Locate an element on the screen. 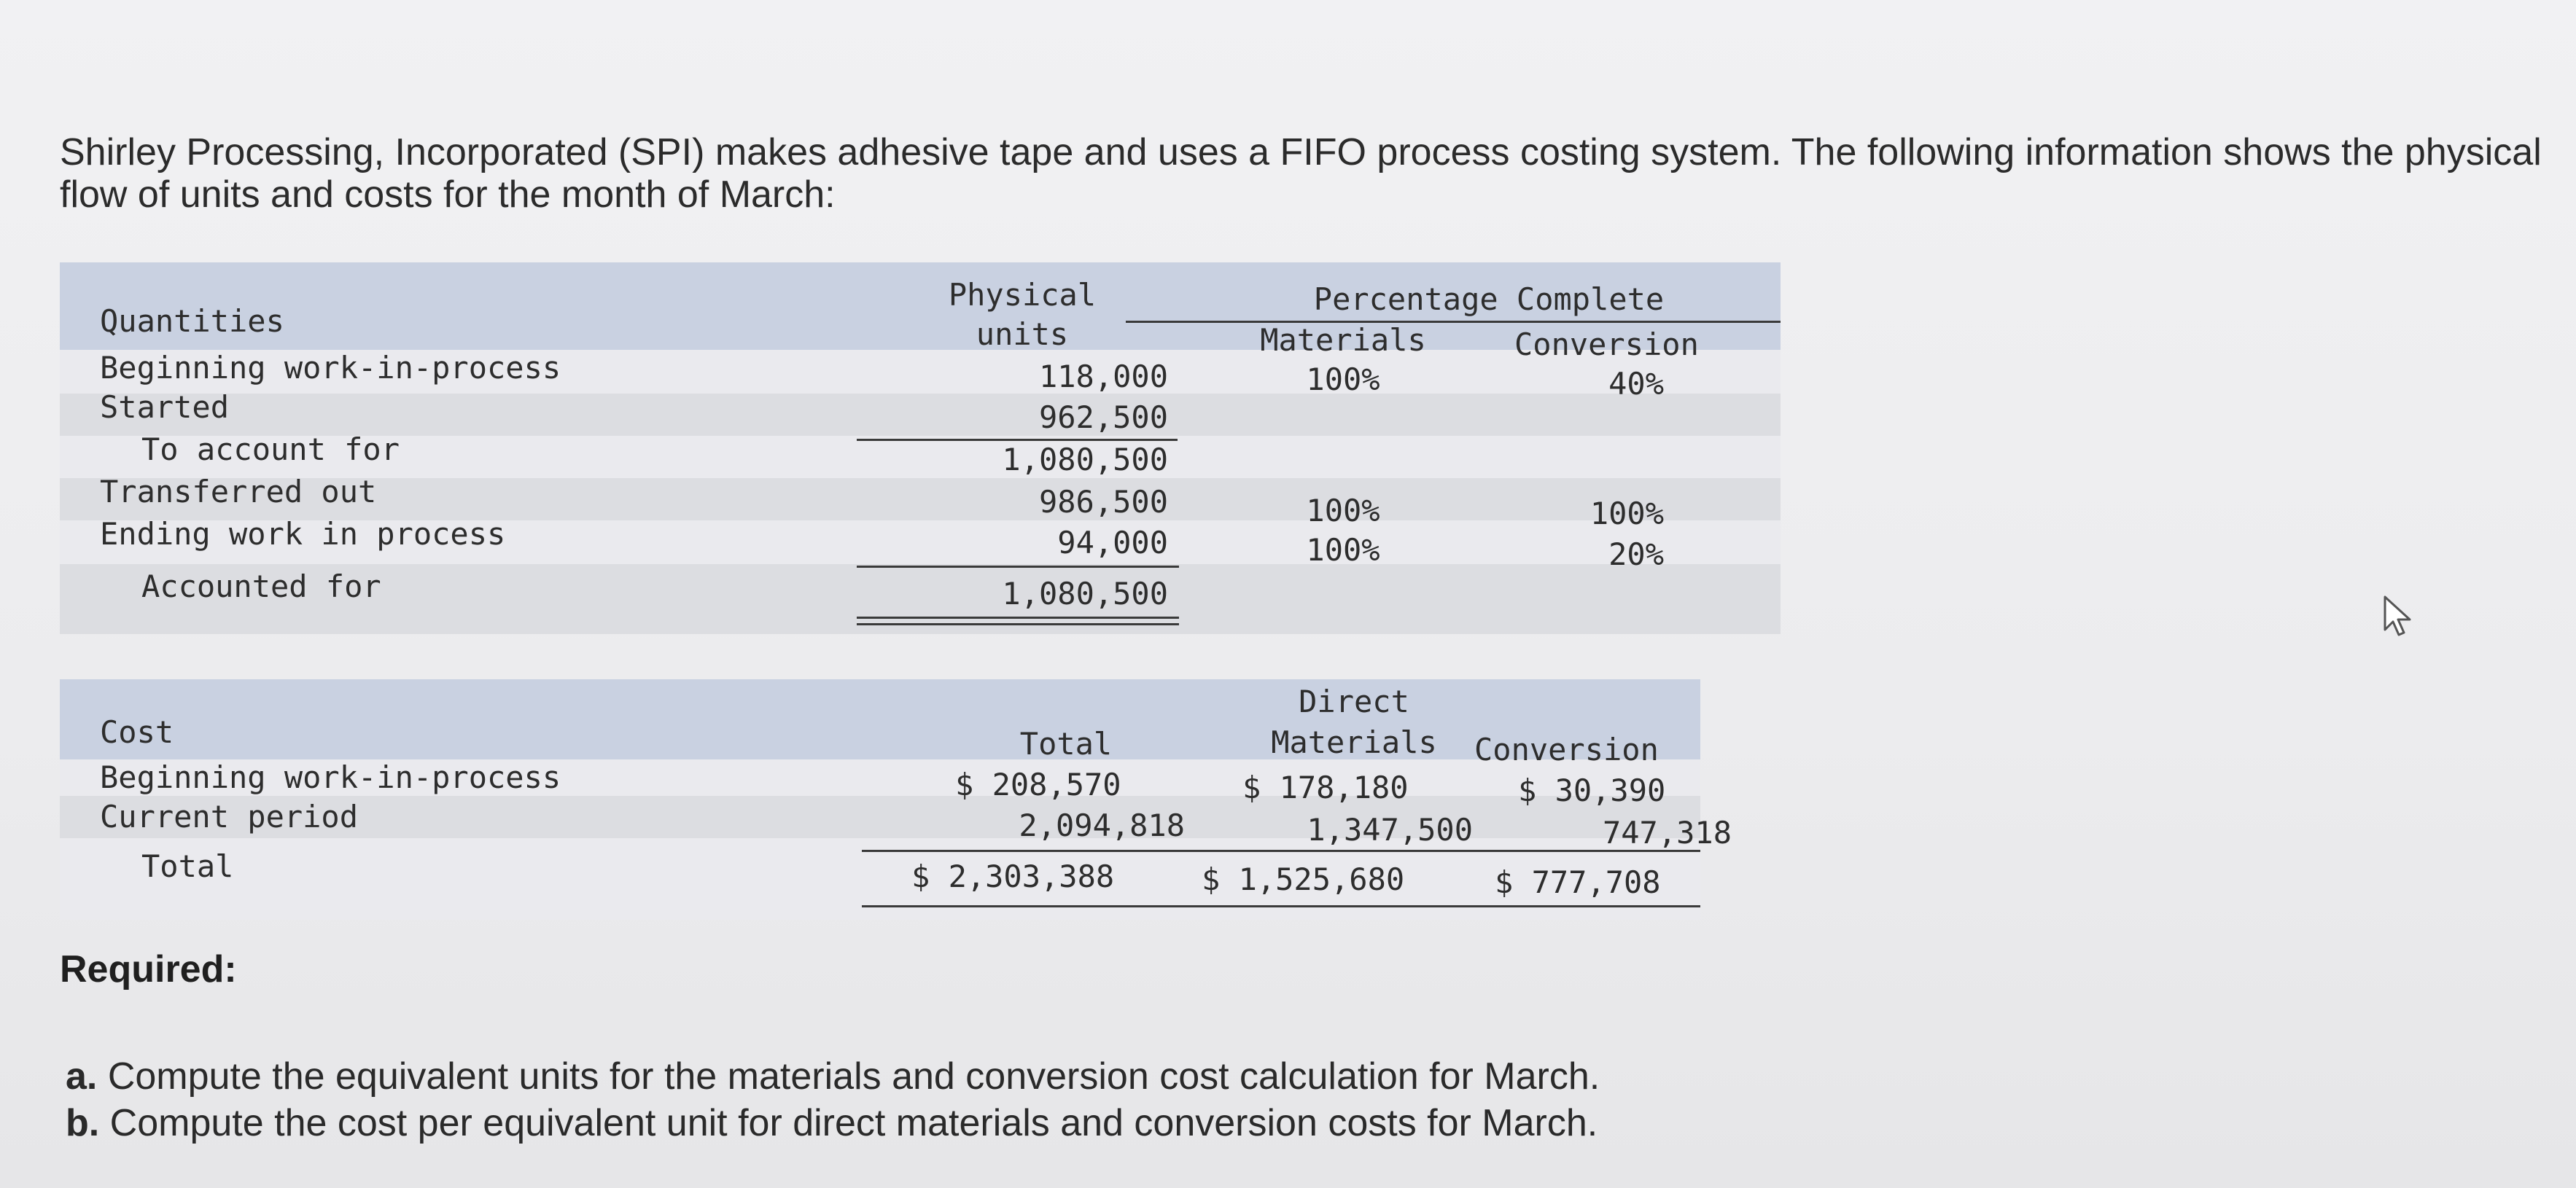 This screenshot has height=1188, width=2576. conversion-header: Conversion is located at coordinates (1606, 344).